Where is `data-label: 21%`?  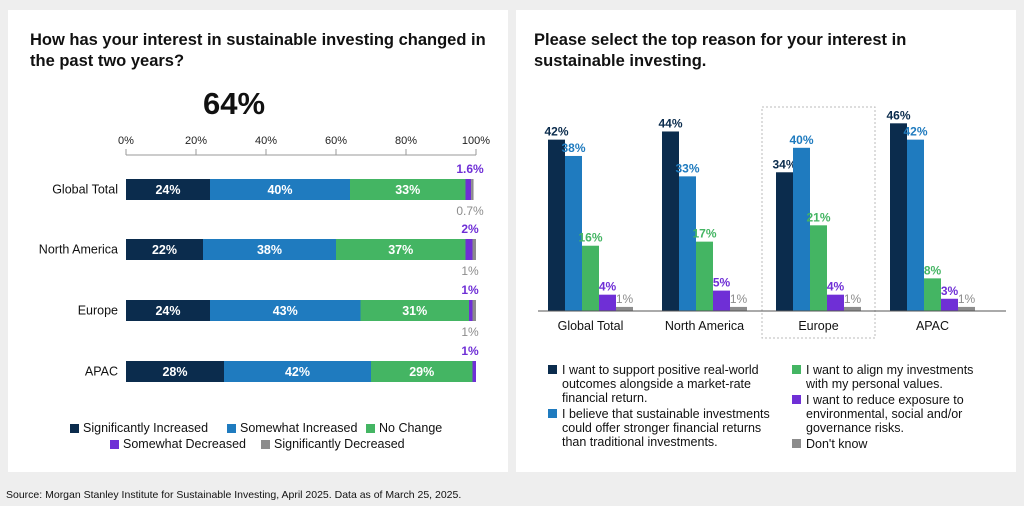 data-label: 21% is located at coordinates (818, 217).